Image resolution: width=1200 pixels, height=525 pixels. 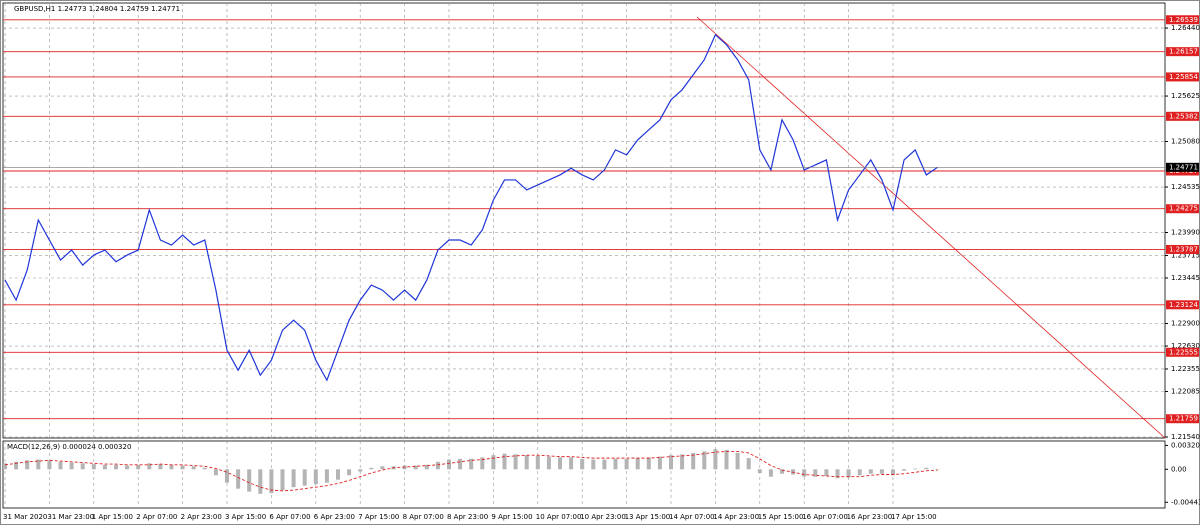 I want to click on x-tick-label: 31 Mar 23:00, so click(x=70, y=517).